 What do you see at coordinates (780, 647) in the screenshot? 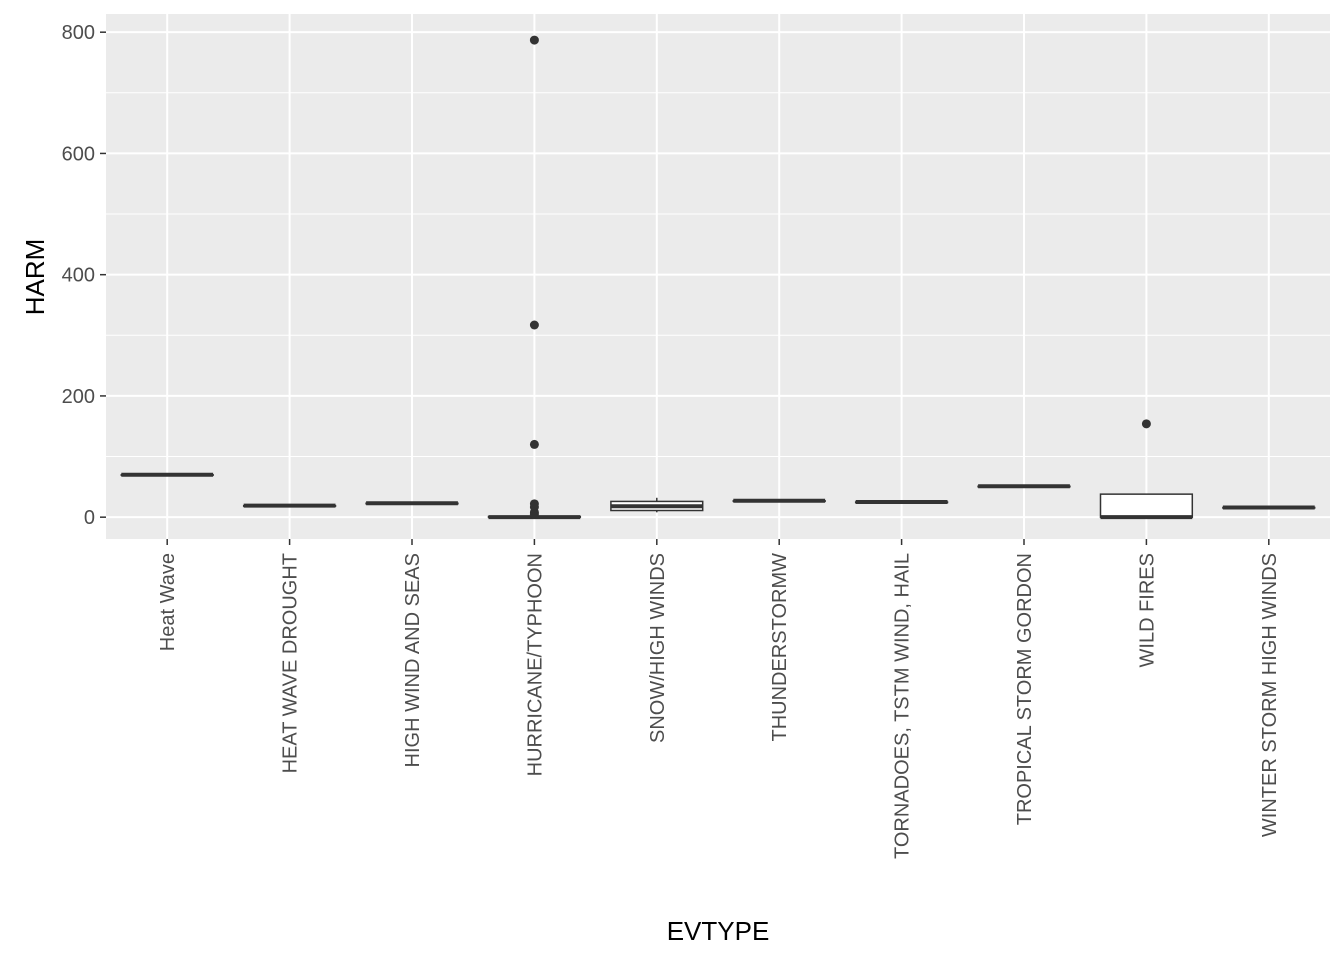
I see `x-tick-label: THUNDERSTORMW` at bounding box center [780, 647].